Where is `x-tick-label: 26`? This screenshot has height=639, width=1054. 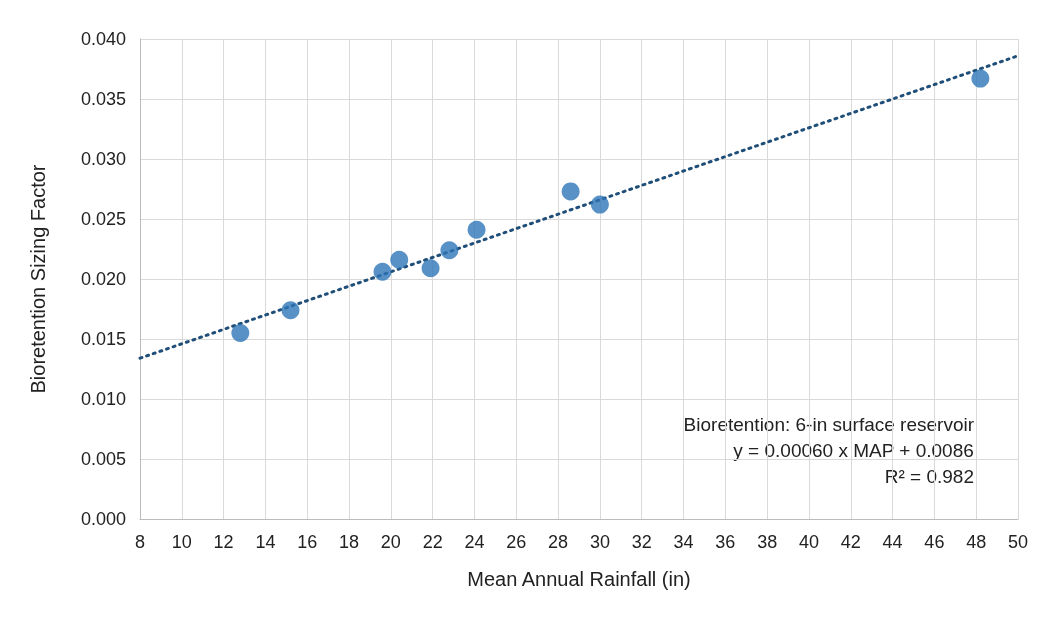
x-tick-label: 26 is located at coordinates (516, 542).